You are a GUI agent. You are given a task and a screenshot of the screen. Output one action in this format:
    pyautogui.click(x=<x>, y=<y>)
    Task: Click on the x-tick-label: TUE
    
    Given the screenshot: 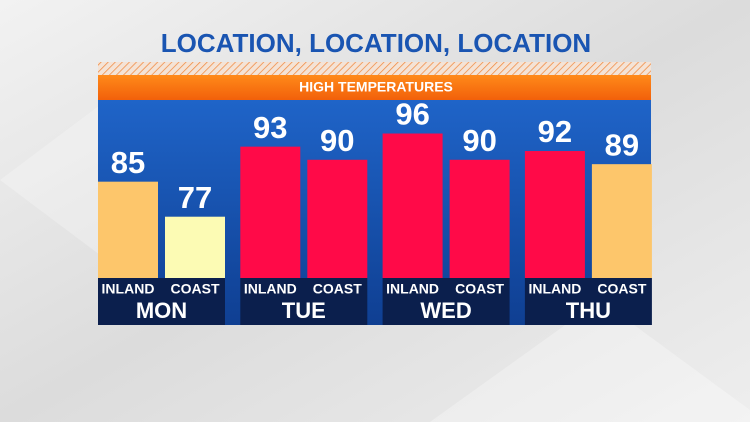 What is the action you would take?
    pyautogui.click(x=304, y=310)
    